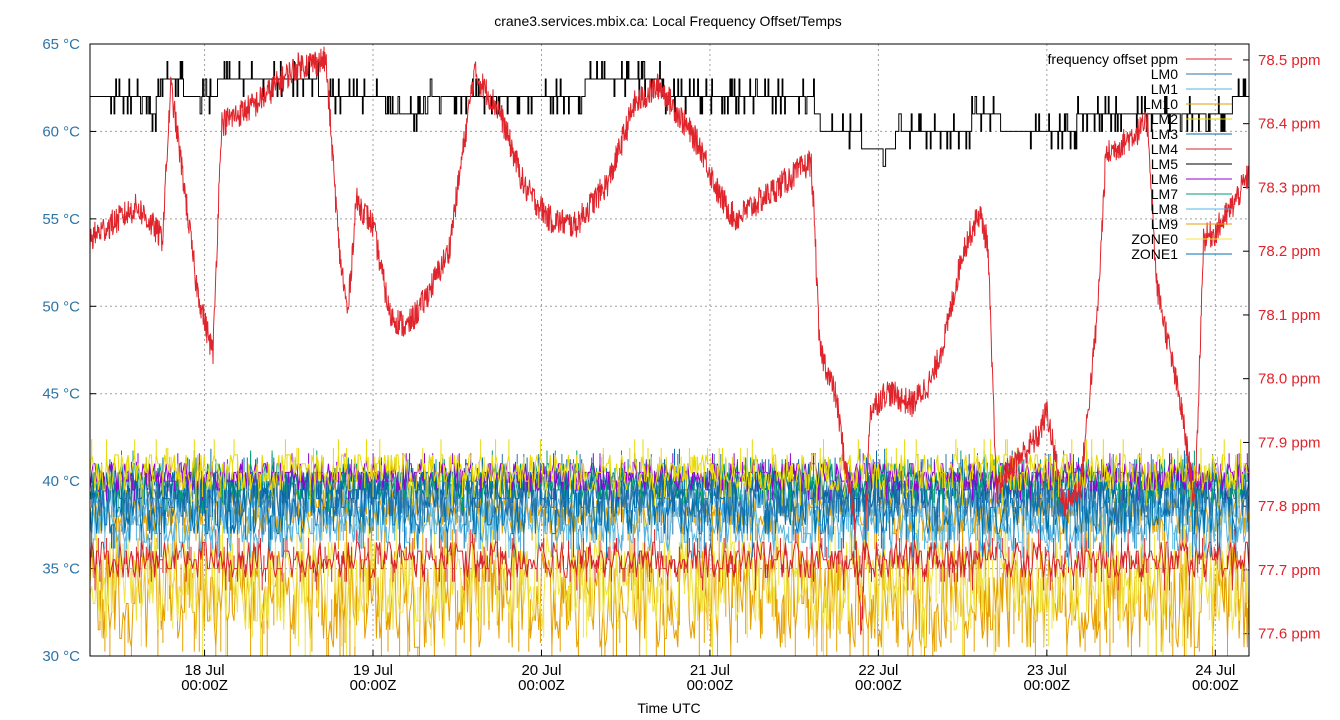 Image resolution: width=1340 pixels, height=720 pixels. What do you see at coordinates (1154, 239) in the screenshot?
I see `legend-label: ZONE0` at bounding box center [1154, 239].